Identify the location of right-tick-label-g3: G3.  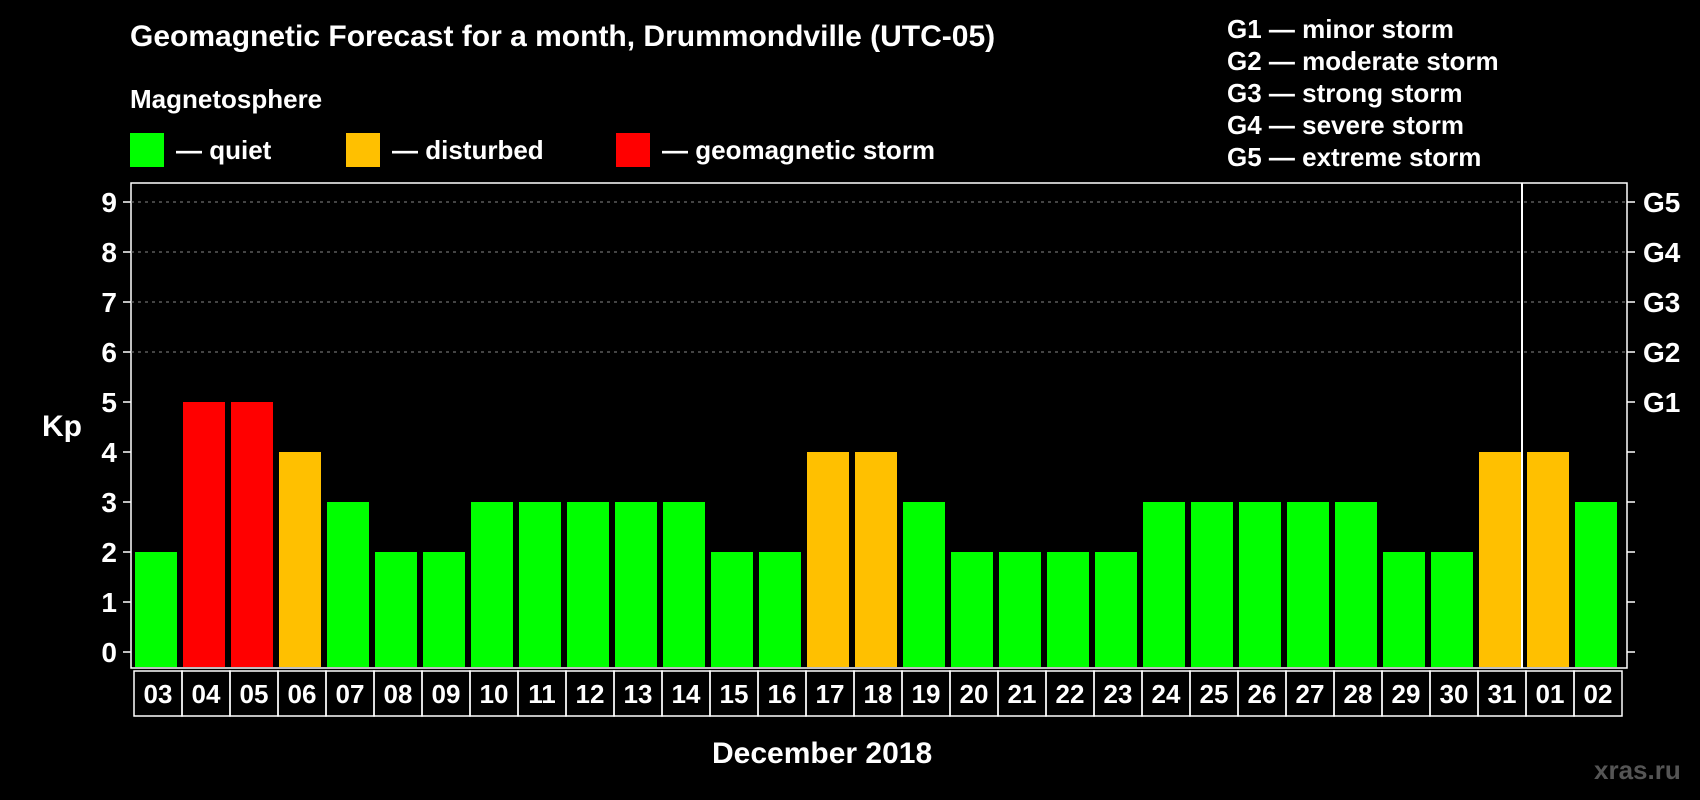
(1661, 302).